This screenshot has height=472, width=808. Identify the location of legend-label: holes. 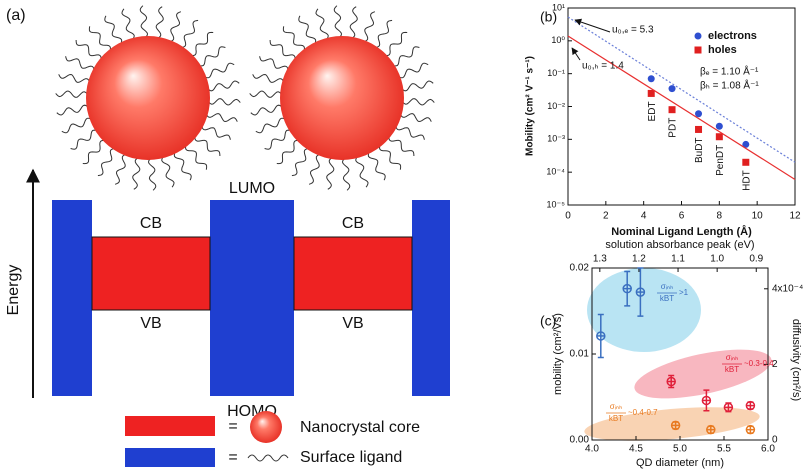
(722, 50).